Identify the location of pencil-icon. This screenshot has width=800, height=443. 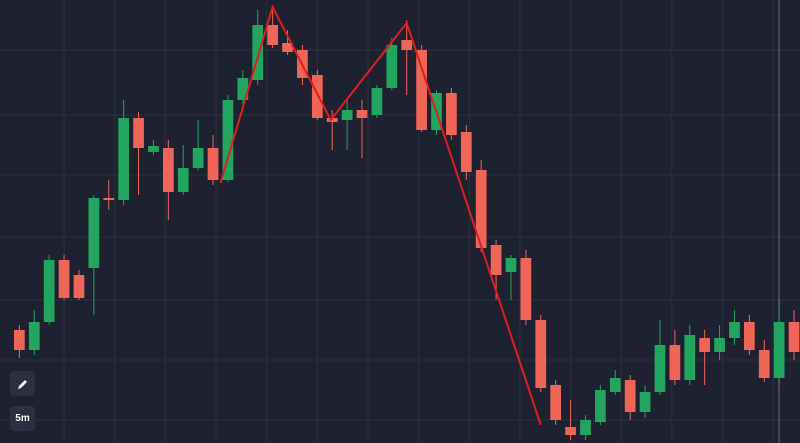
(22, 384).